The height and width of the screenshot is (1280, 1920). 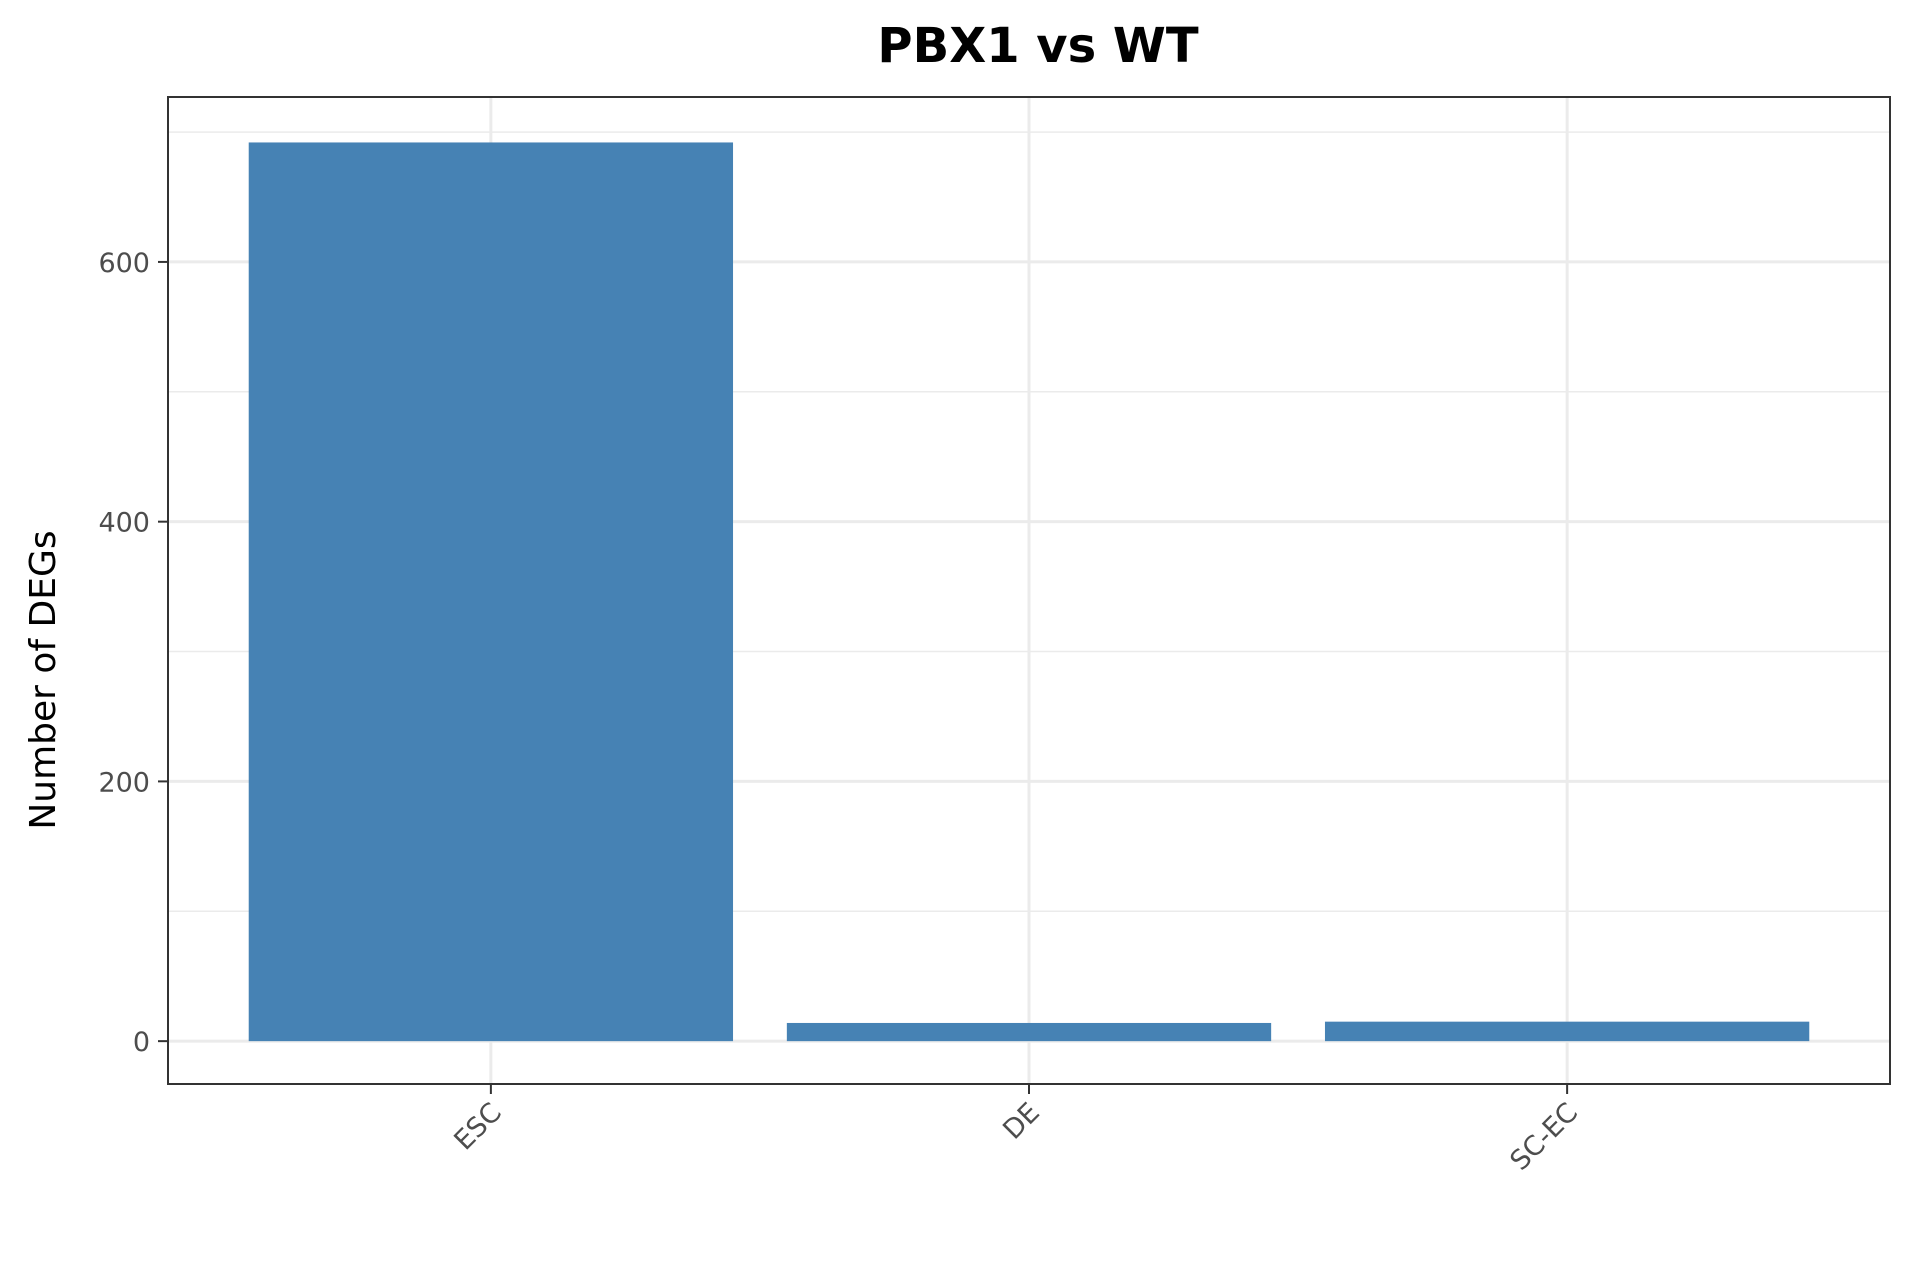 I want to click on y-tick-label: 400, so click(x=124, y=523).